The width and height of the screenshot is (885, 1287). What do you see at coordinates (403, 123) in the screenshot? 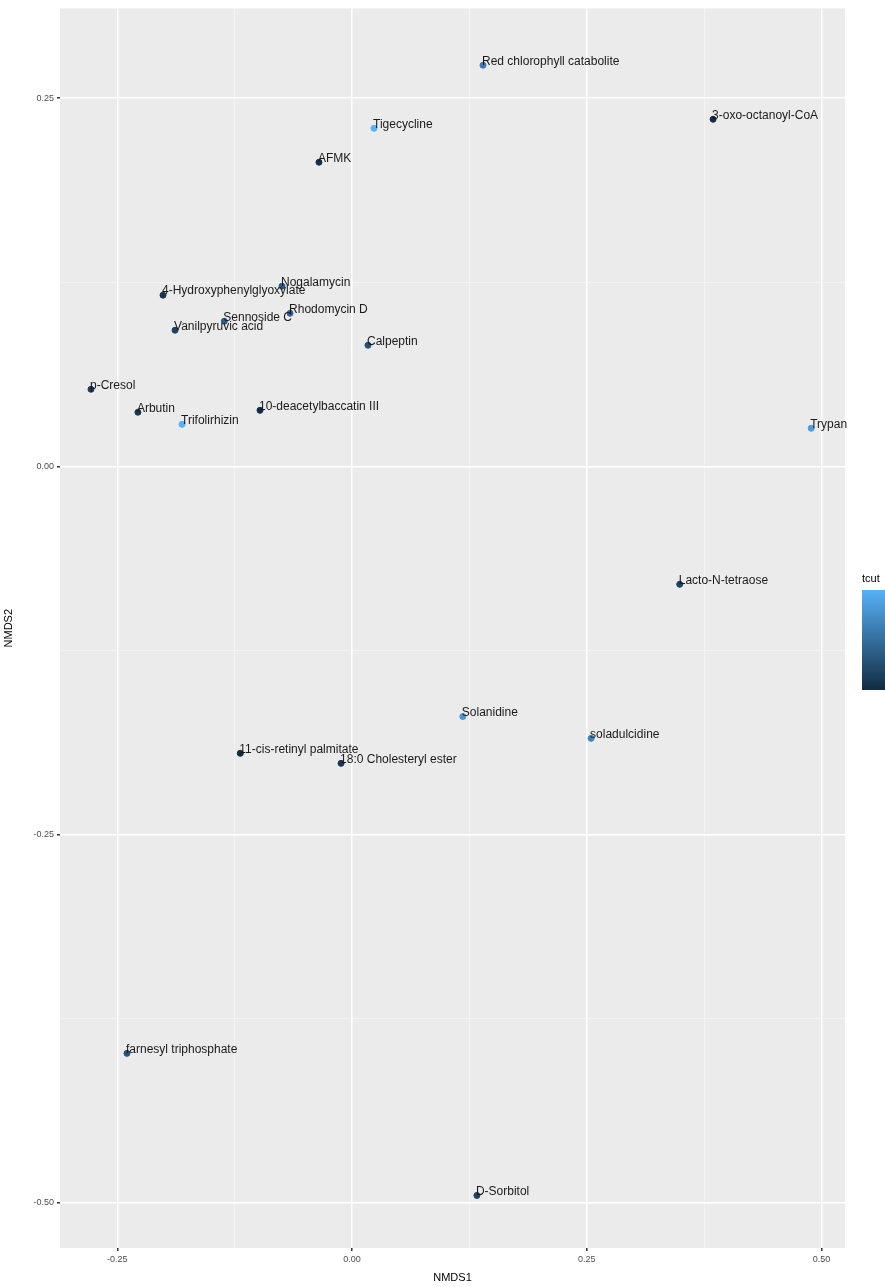
I see `annotation: Tigecycline` at bounding box center [403, 123].